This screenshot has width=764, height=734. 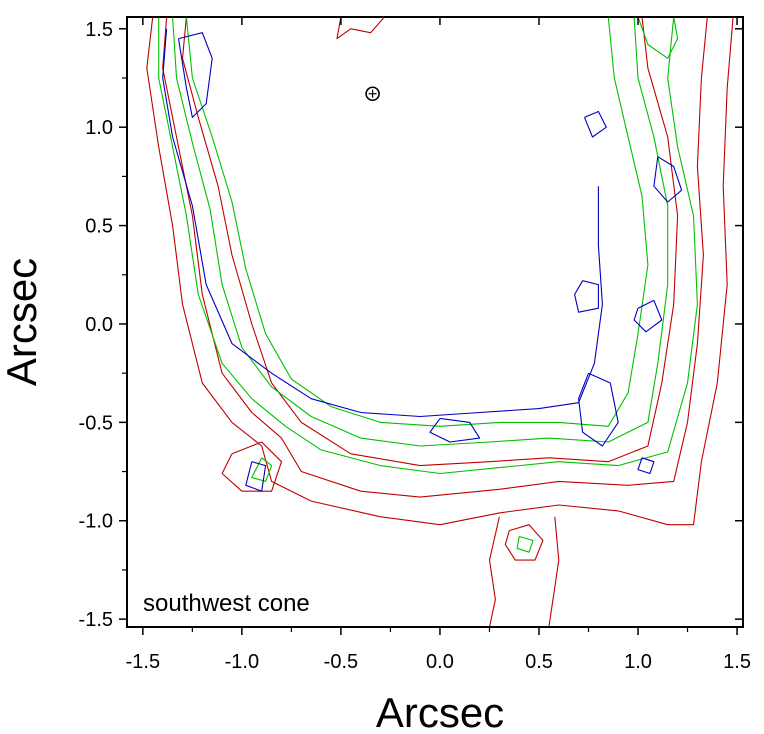 What do you see at coordinates (226, 603) in the screenshot?
I see `annotation-label: southwest cone` at bounding box center [226, 603].